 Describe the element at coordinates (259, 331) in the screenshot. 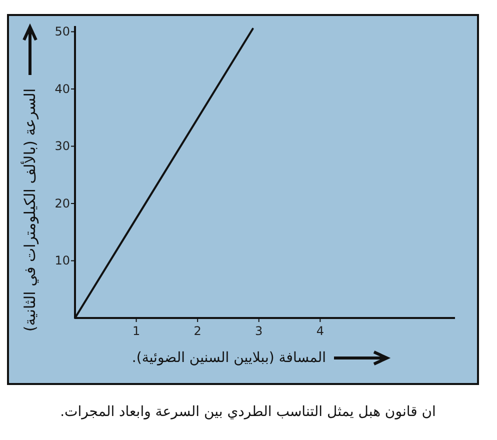

I see `x-tick-label: 3` at that location.